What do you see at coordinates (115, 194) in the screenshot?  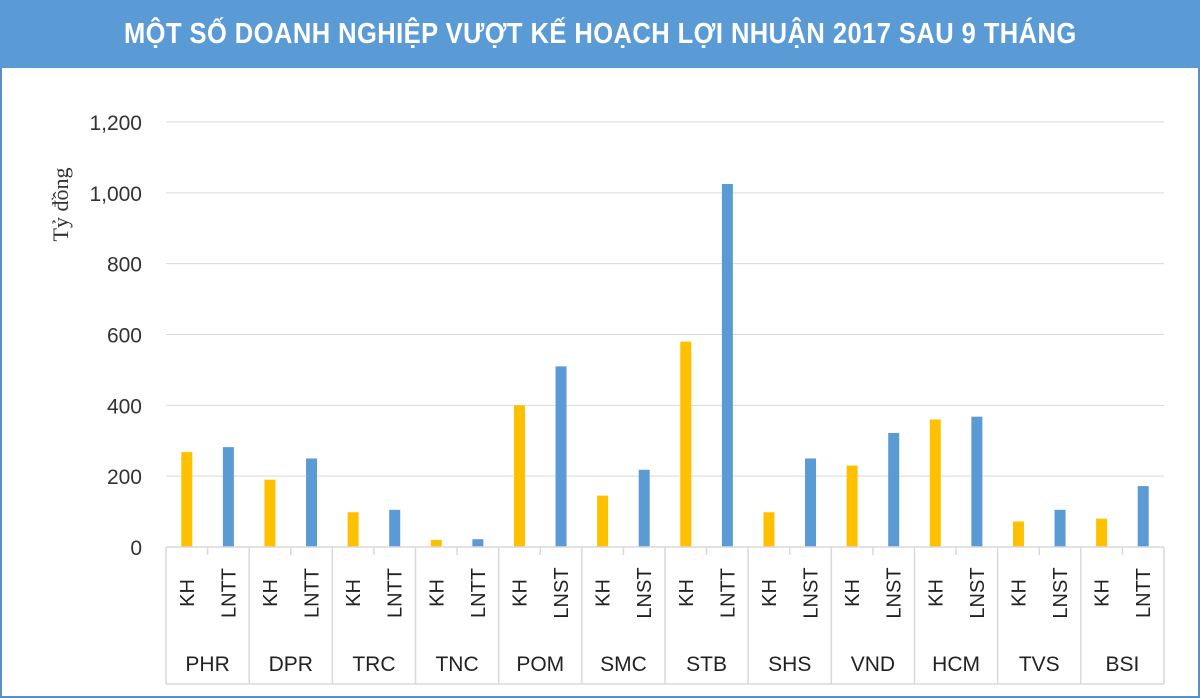 I see `y-tick-label: 1,000` at bounding box center [115, 194].